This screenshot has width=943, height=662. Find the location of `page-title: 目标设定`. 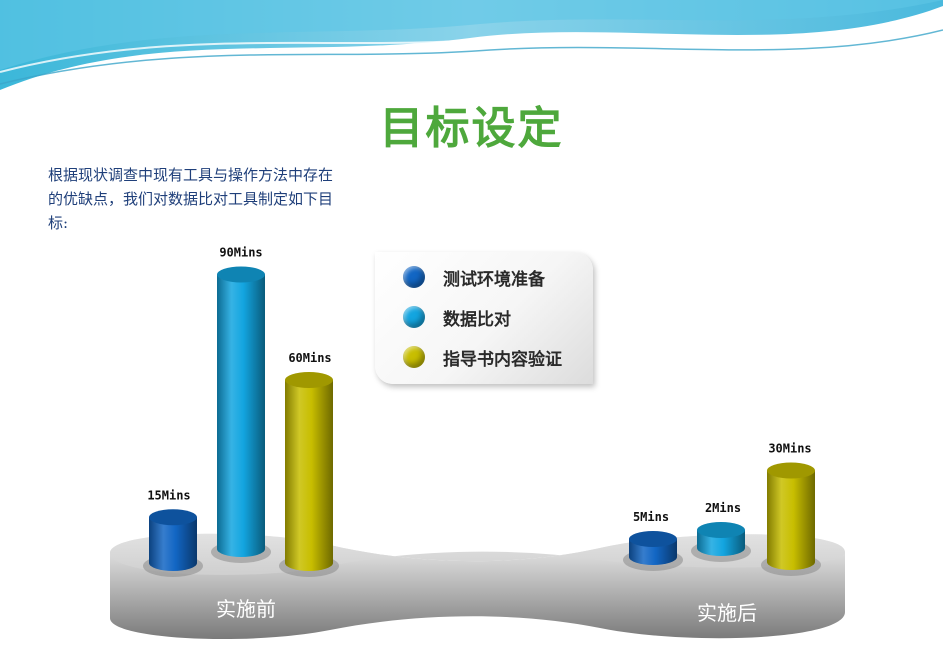

page-title: 目标设定 is located at coordinates (471, 124).